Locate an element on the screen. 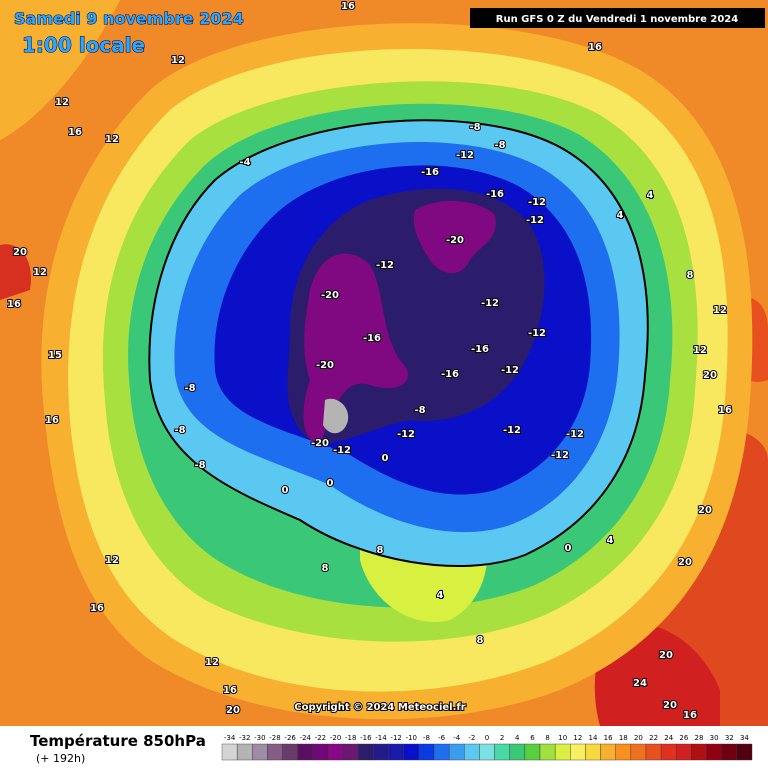  legend-label: 6 is located at coordinates (532, 738).